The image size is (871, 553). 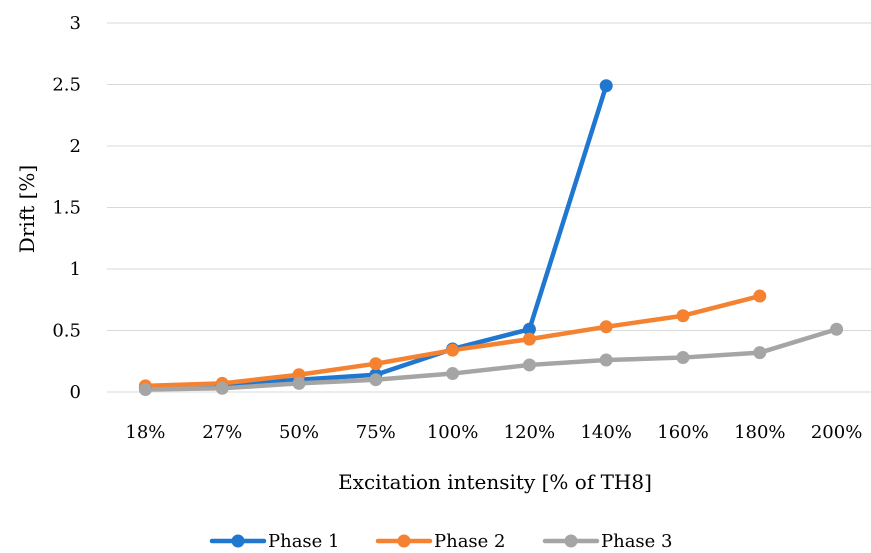 What do you see at coordinates (495, 482) in the screenshot?
I see `x-axis-title: Excitation intensity [% of TH8]` at bounding box center [495, 482].